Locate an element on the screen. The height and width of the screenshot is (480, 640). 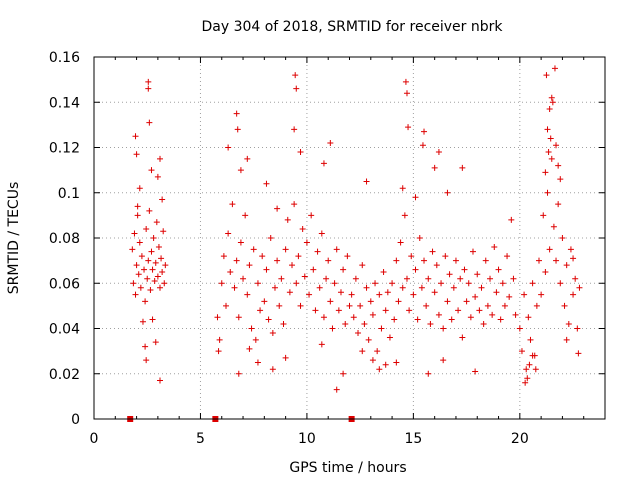
y-tick-label: 0.16 is located at coordinates (64, 58).